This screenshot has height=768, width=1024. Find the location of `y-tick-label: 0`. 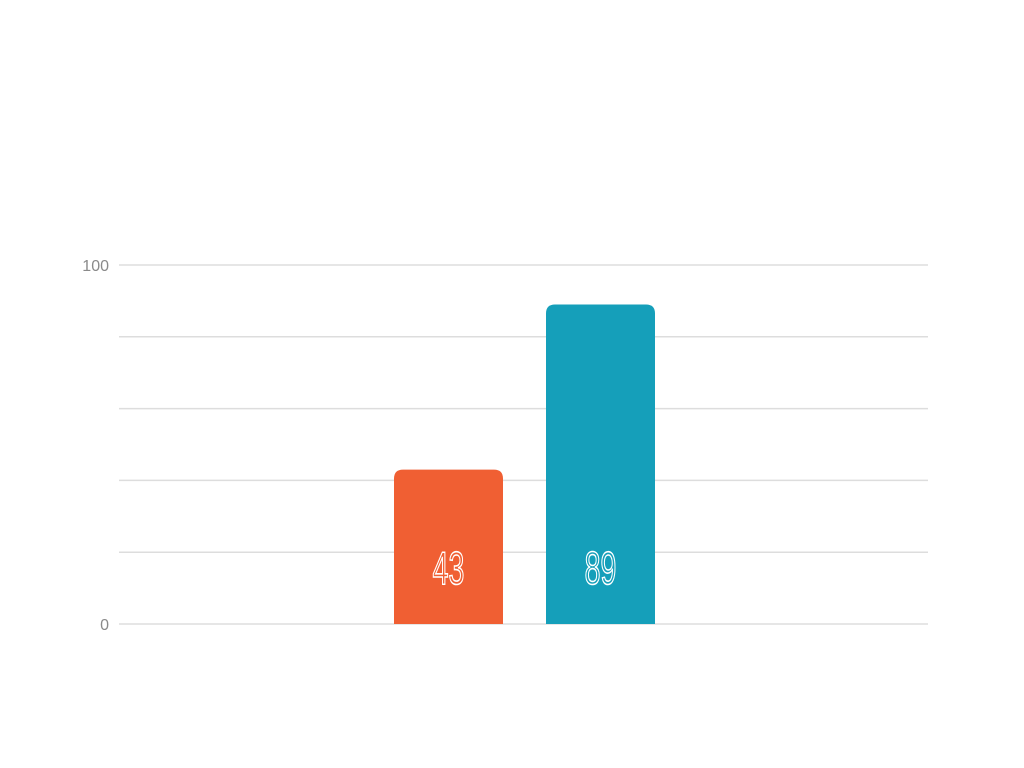

y-tick-label: 0 is located at coordinates (104, 625).